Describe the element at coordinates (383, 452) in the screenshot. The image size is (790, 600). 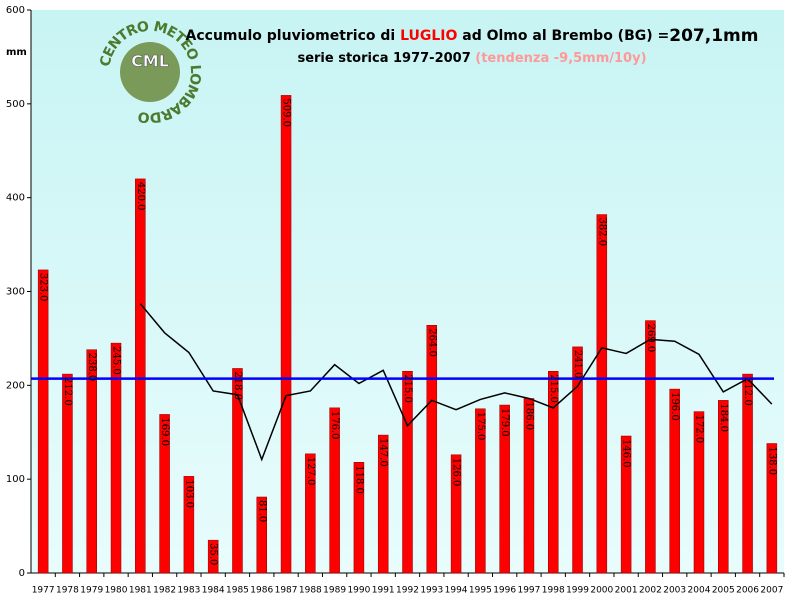
I see `value-label: 147.0` at that location.